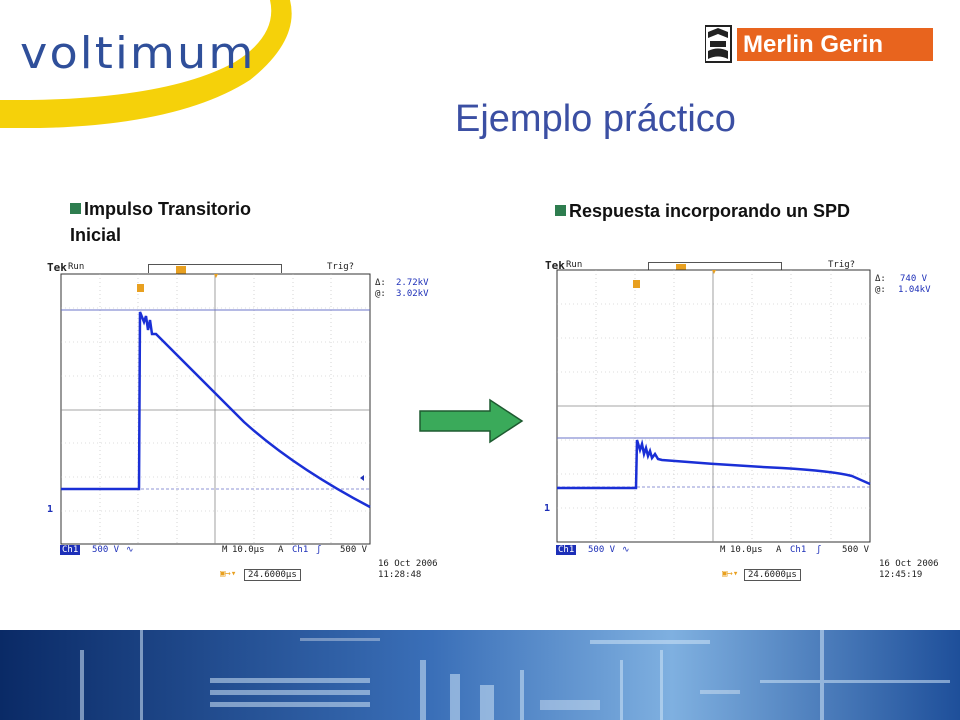  What do you see at coordinates (138, 53) in the screenshot?
I see `voltimum-logo: voltimum` at bounding box center [138, 53].